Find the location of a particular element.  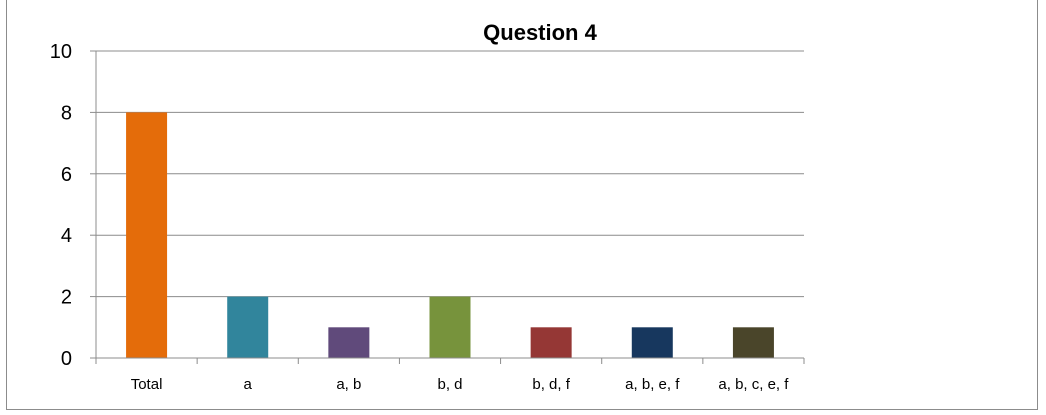

y-tick-label: 2 is located at coordinates (66, 298).